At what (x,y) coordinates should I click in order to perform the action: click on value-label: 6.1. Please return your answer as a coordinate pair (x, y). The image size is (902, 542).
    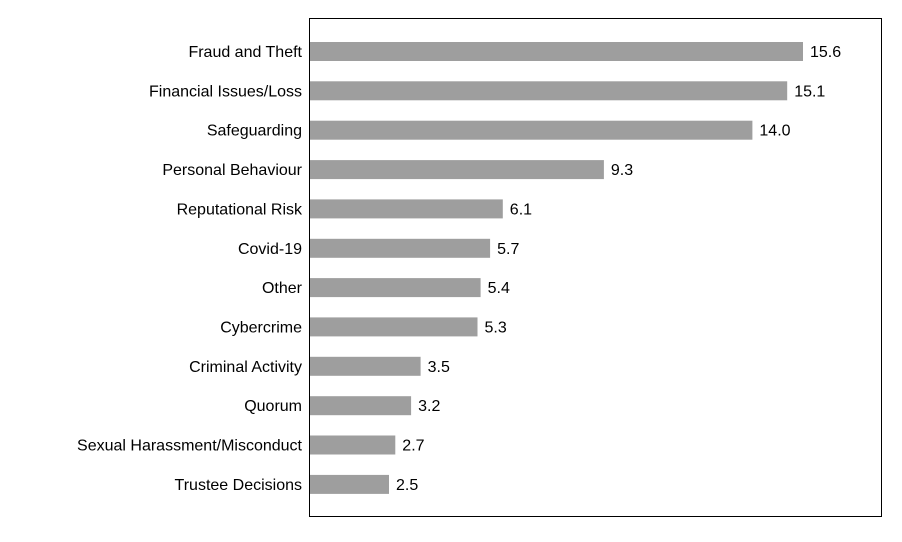
    Looking at the image, I should click on (521, 209).